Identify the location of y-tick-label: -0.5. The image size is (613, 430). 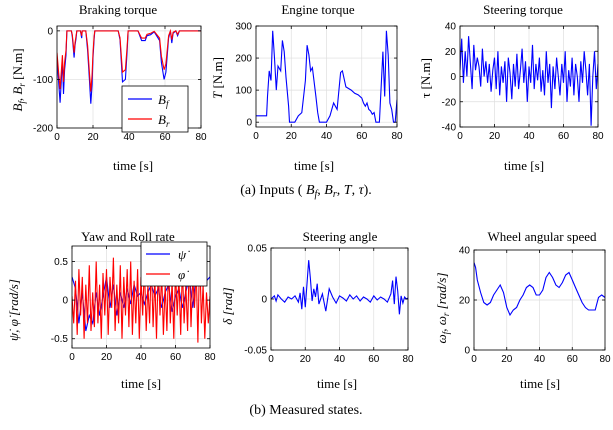
(60, 339).